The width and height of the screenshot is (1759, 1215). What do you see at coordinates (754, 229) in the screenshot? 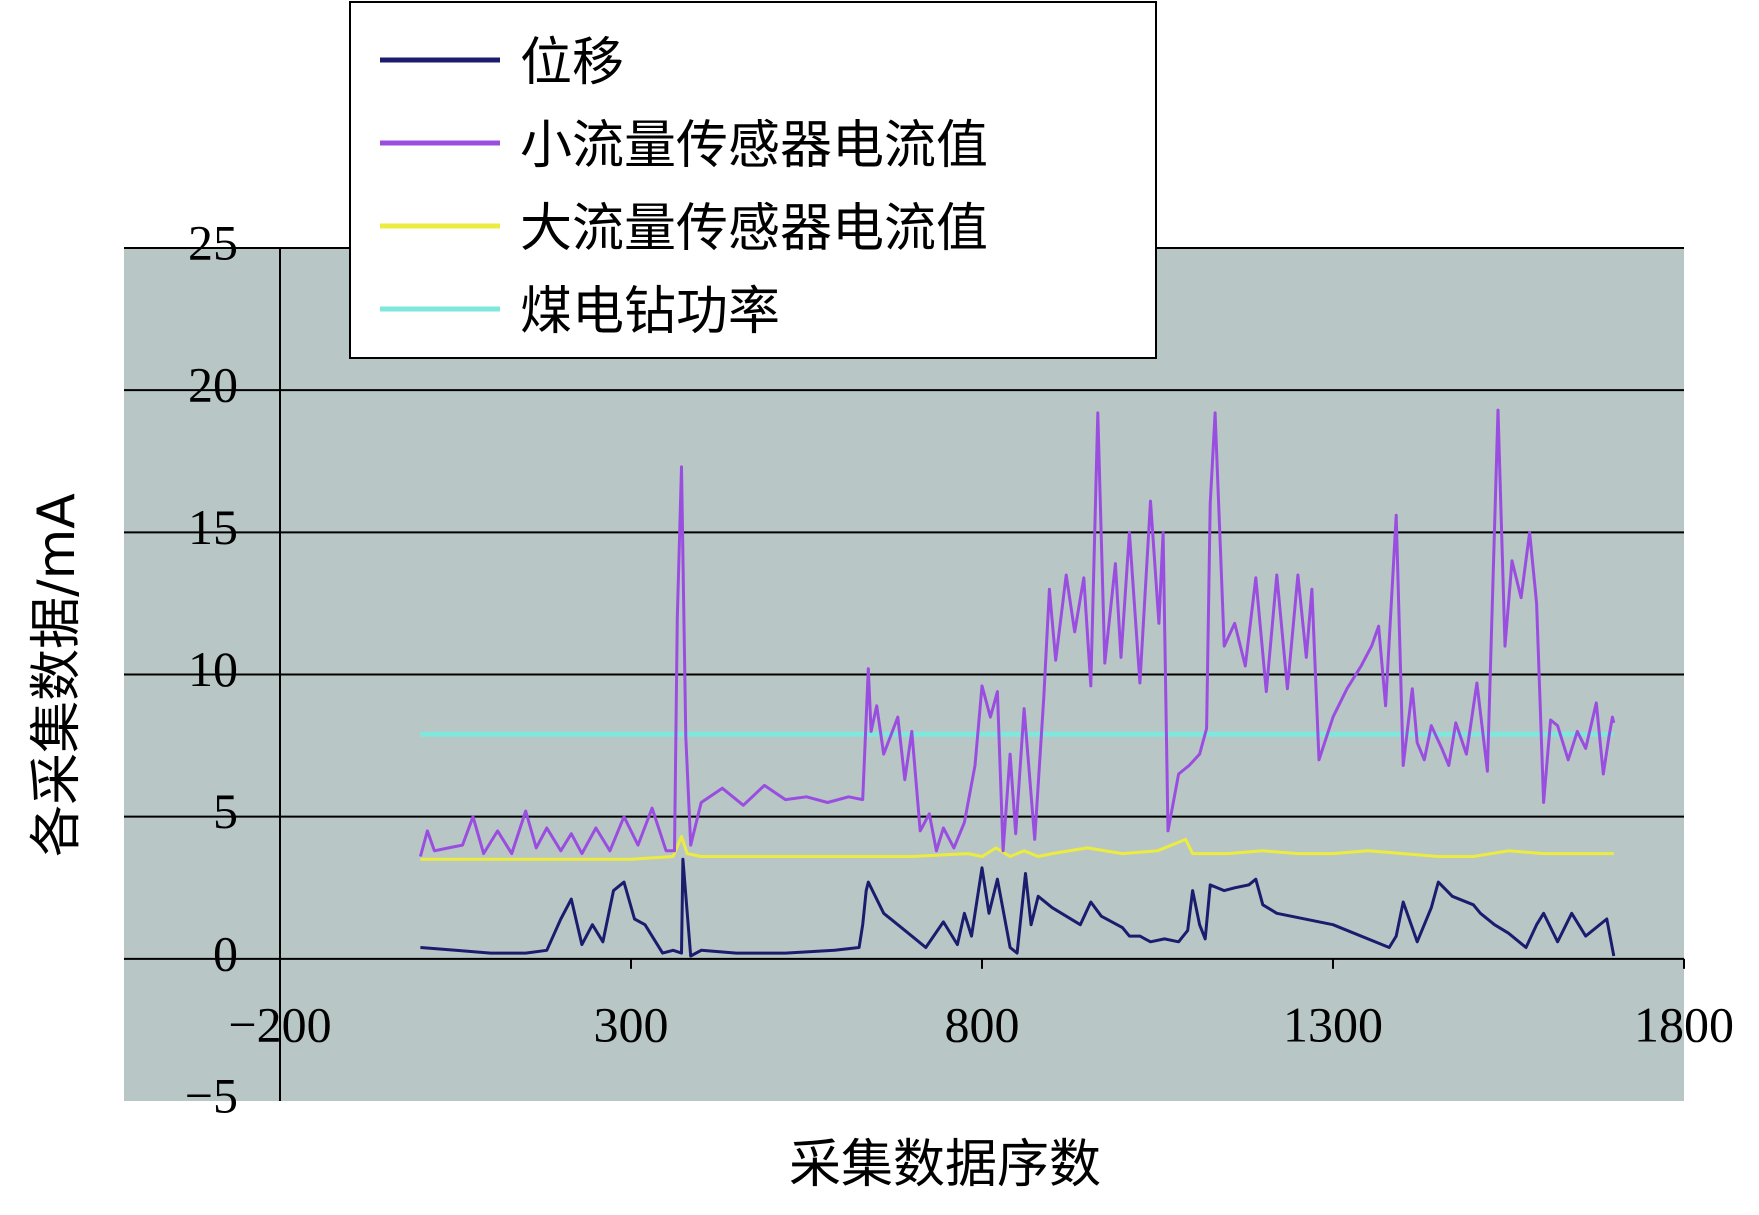
I see `legend-label-2: 大流量传感器电流值` at bounding box center [754, 229].